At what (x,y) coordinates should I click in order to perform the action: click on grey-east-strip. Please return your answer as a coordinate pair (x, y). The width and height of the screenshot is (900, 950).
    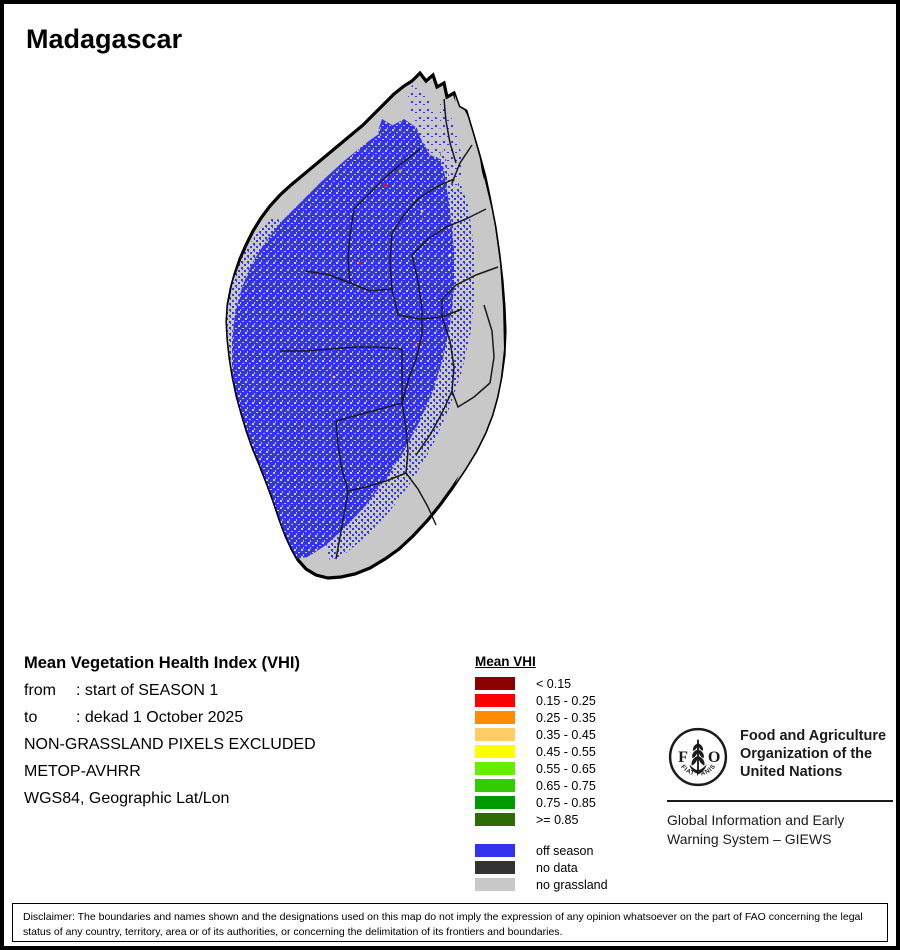
    Looking at the image, I should click on (470, 353).